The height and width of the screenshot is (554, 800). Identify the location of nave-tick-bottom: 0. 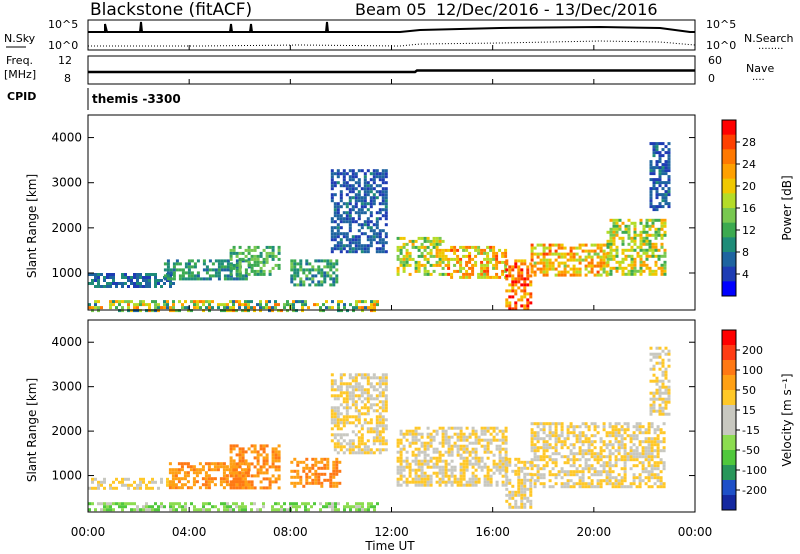
(711, 78).